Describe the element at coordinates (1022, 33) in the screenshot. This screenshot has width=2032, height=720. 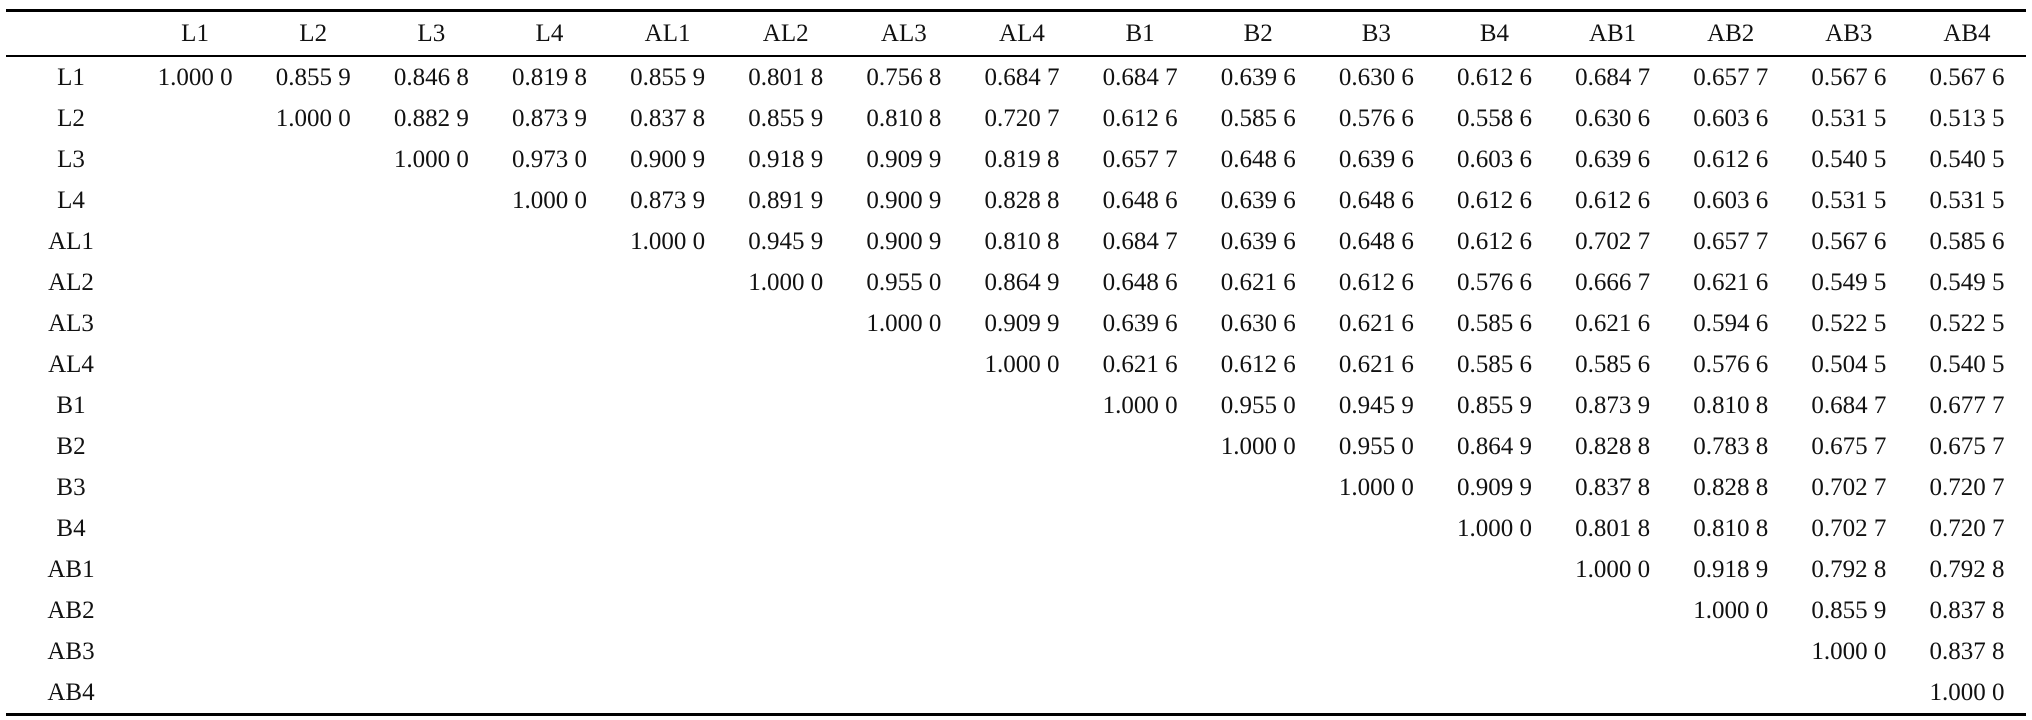
I see `column-header: AL4` at that location.